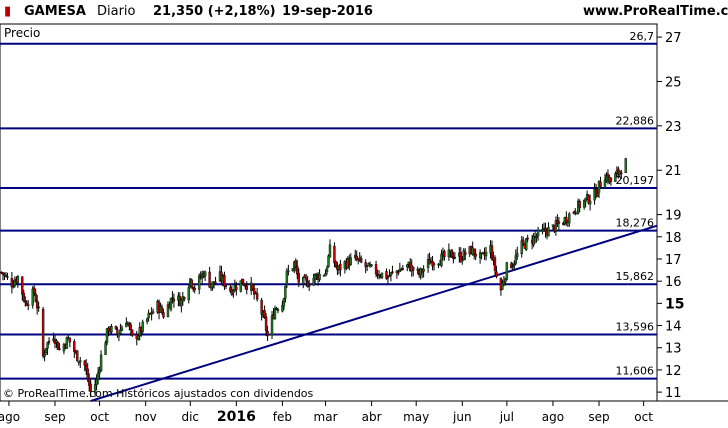 This screenshot has width=728, height=428. What do you see at coordinates (8, 11) in the screenshot?
I see `candle-icon: ▮` at bounding box center [8, 11].